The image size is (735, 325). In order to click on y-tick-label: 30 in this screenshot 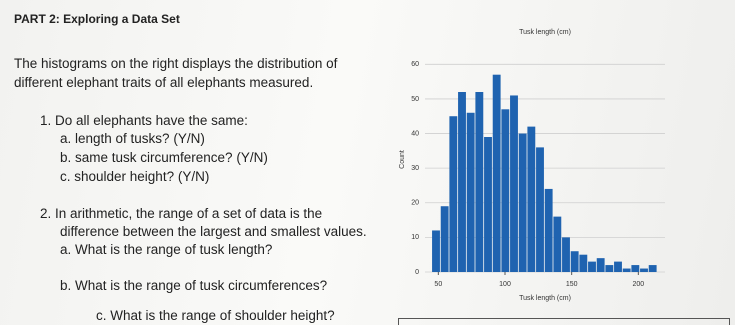, I will do `click(415, 168)`.